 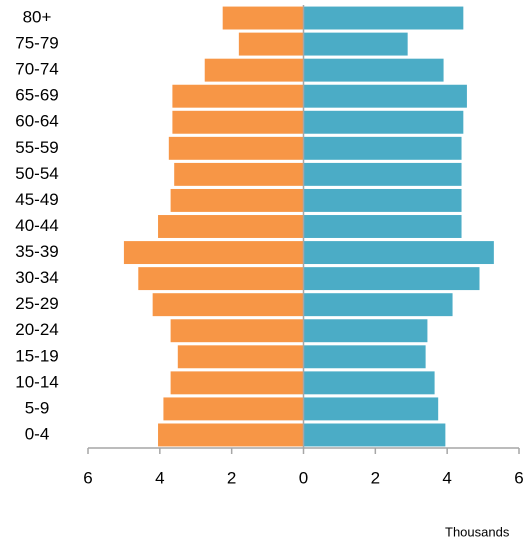 What do you see at coordinates (36, 355) in the screenshot?
I see `y-tick-label: 15-19` at bounding box center [36, 355].